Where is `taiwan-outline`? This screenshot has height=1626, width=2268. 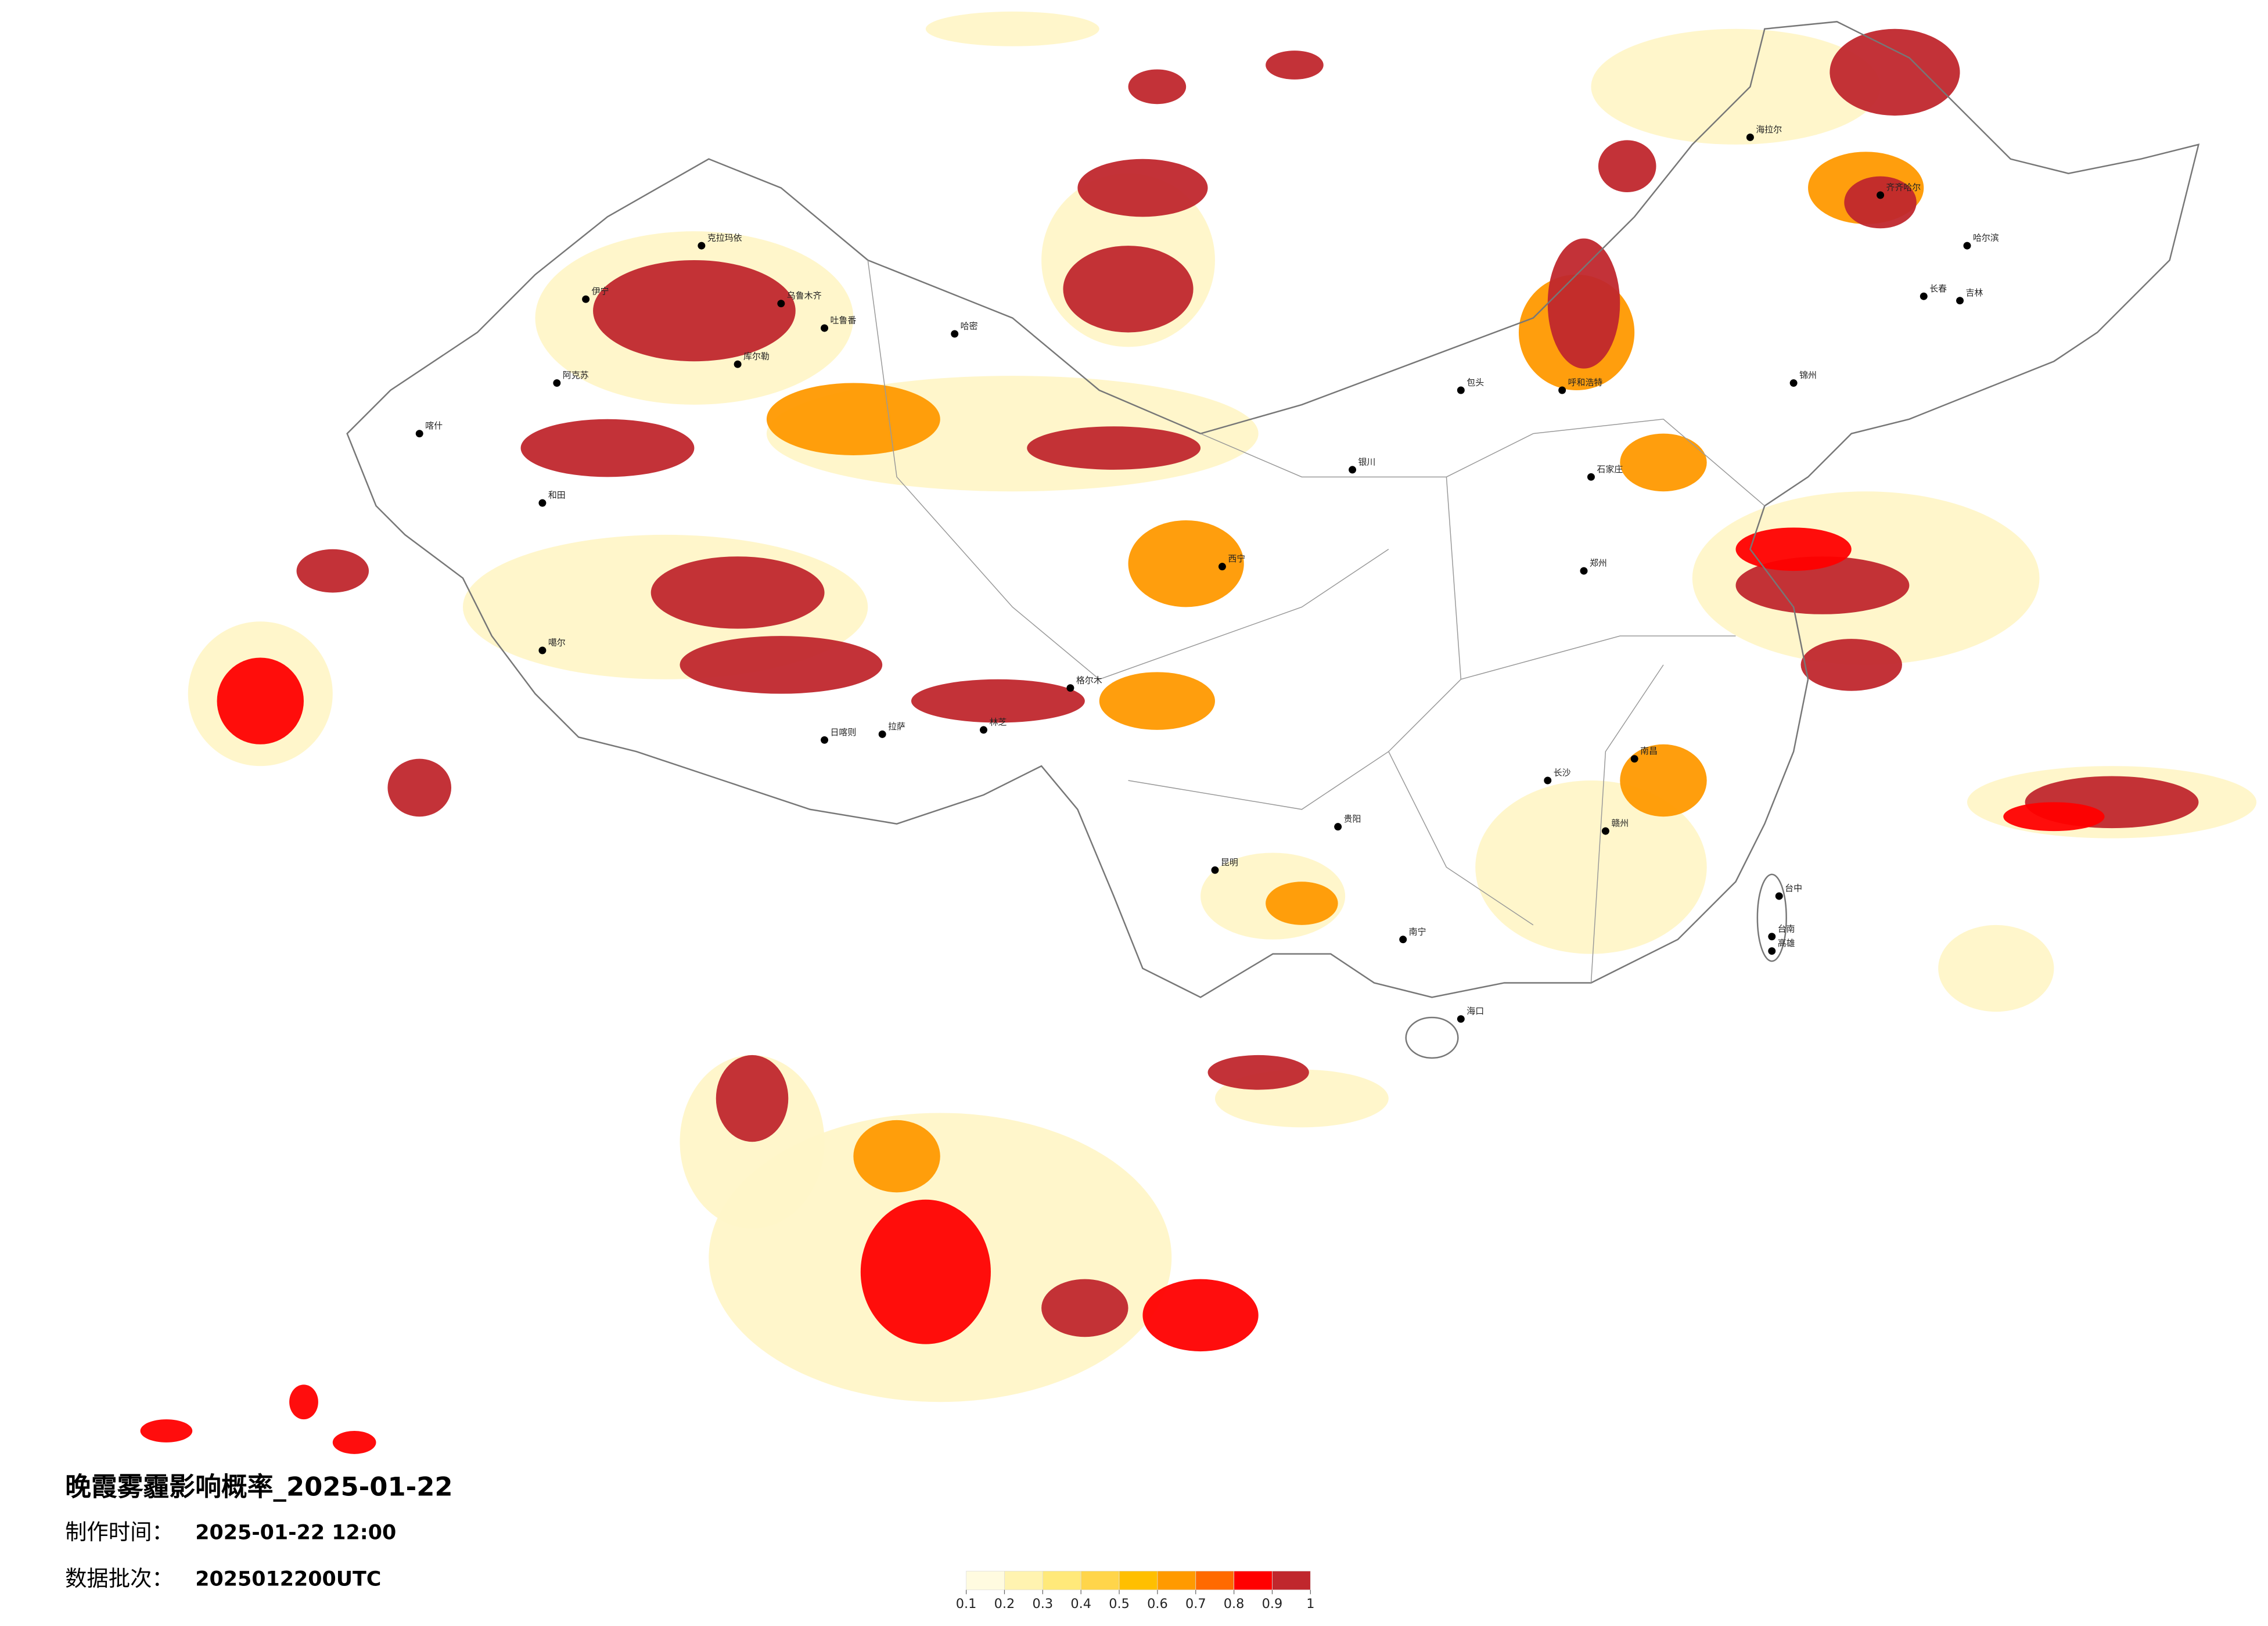
taiwan-outline is located at coordinates (1771, 917).